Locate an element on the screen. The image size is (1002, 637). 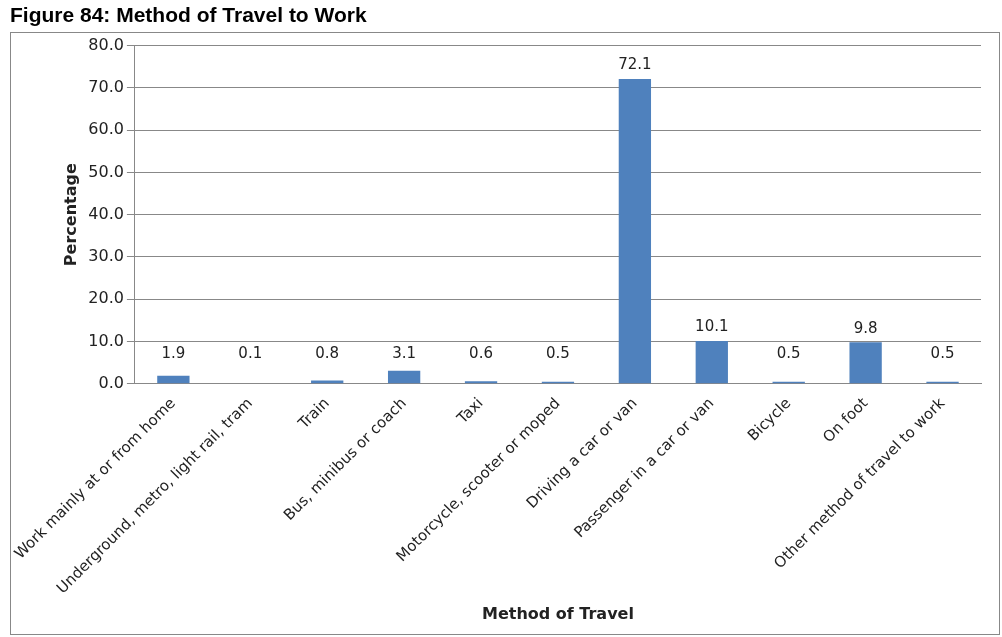
y-axis-title: Percentage is located at coordinates (70, 215).